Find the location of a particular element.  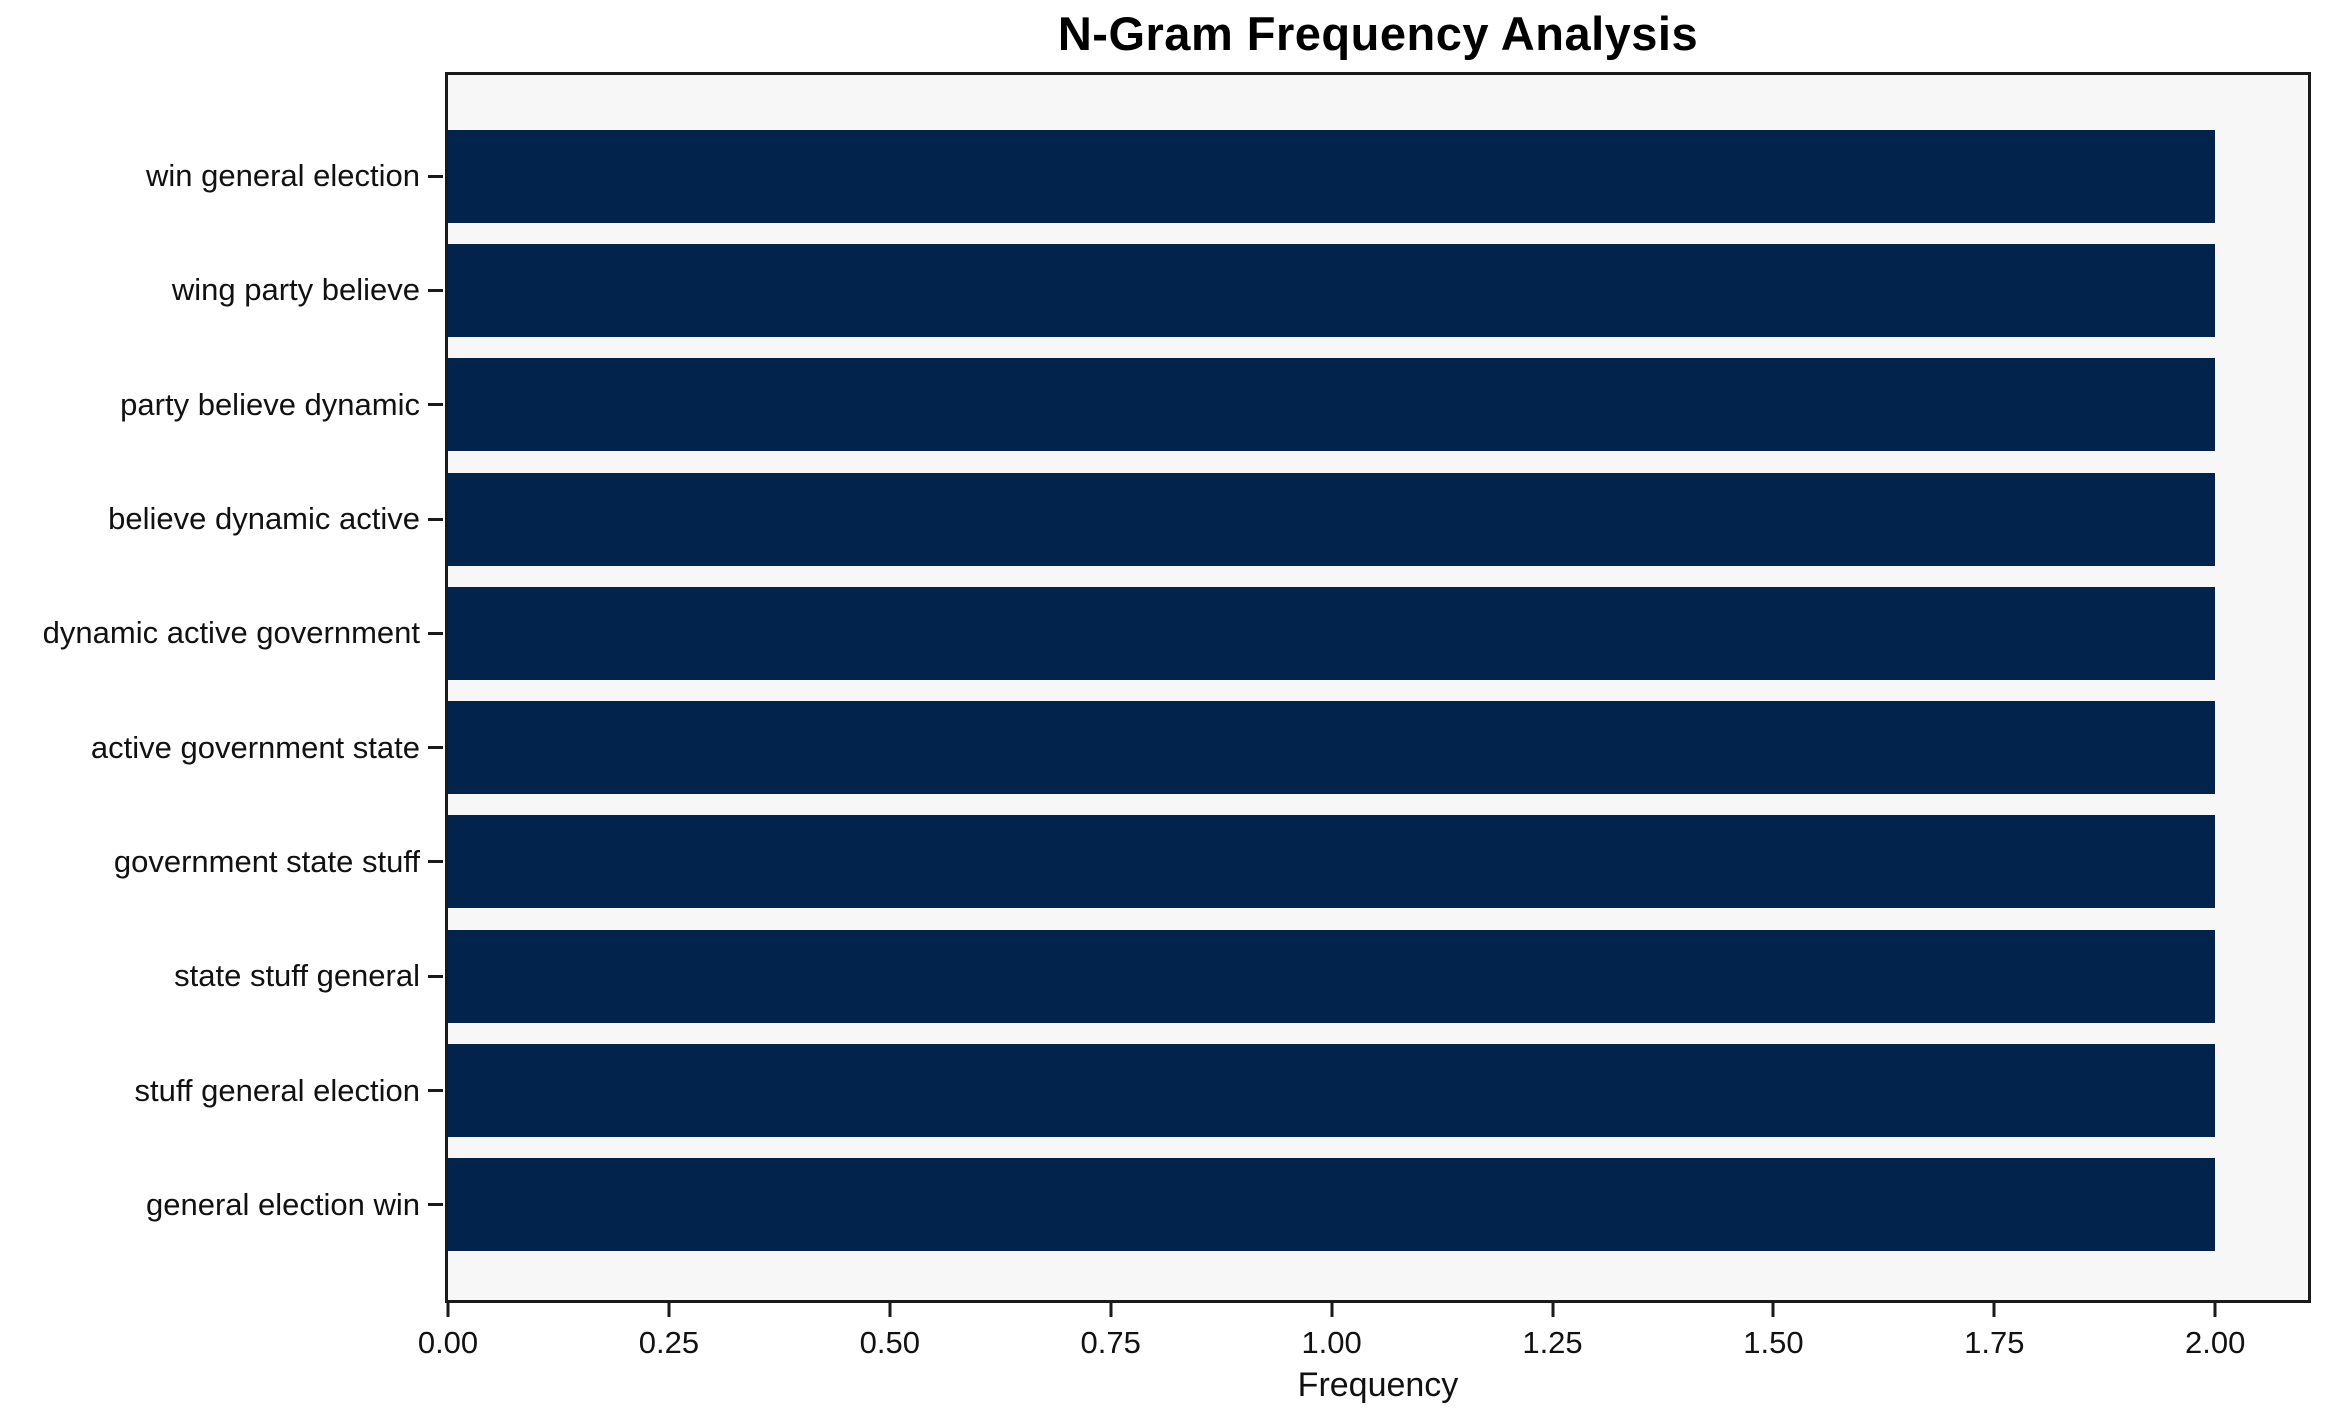

y-tick-label-row: stuff general election is located at coordinates (210, 1090).